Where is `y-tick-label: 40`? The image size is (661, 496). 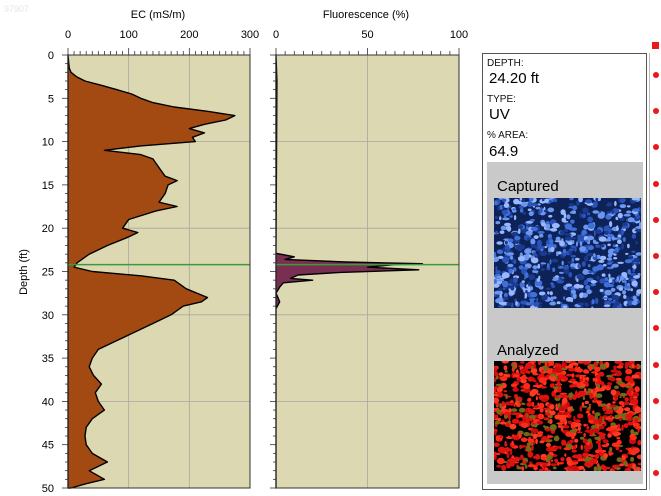 y-tick-label: 40 is located at coordinates (48, 402).